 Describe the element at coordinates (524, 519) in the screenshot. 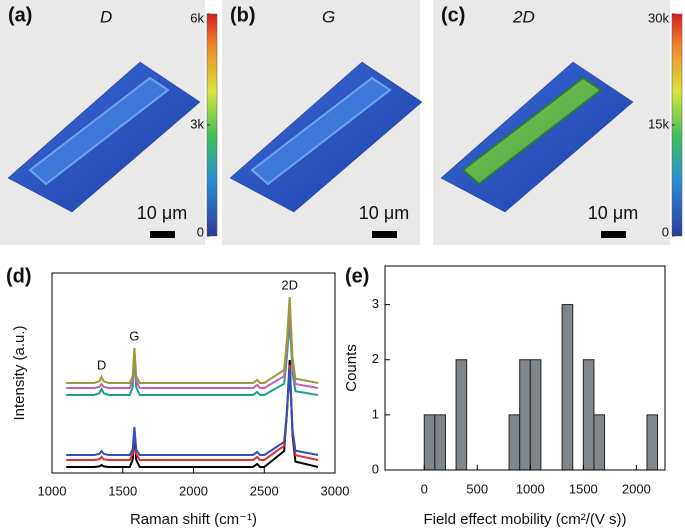

I see `x-axis-label: Field effect mobility (cm²/(V s))` at that location.